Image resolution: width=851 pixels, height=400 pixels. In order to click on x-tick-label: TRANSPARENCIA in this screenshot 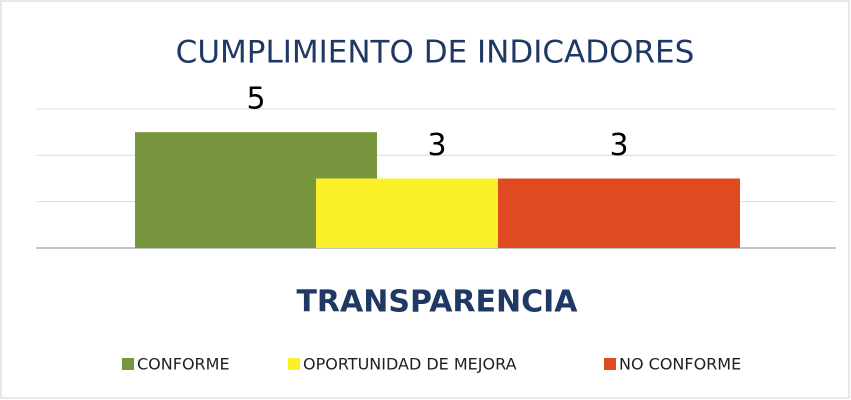, I will do `click(437, 302)`.